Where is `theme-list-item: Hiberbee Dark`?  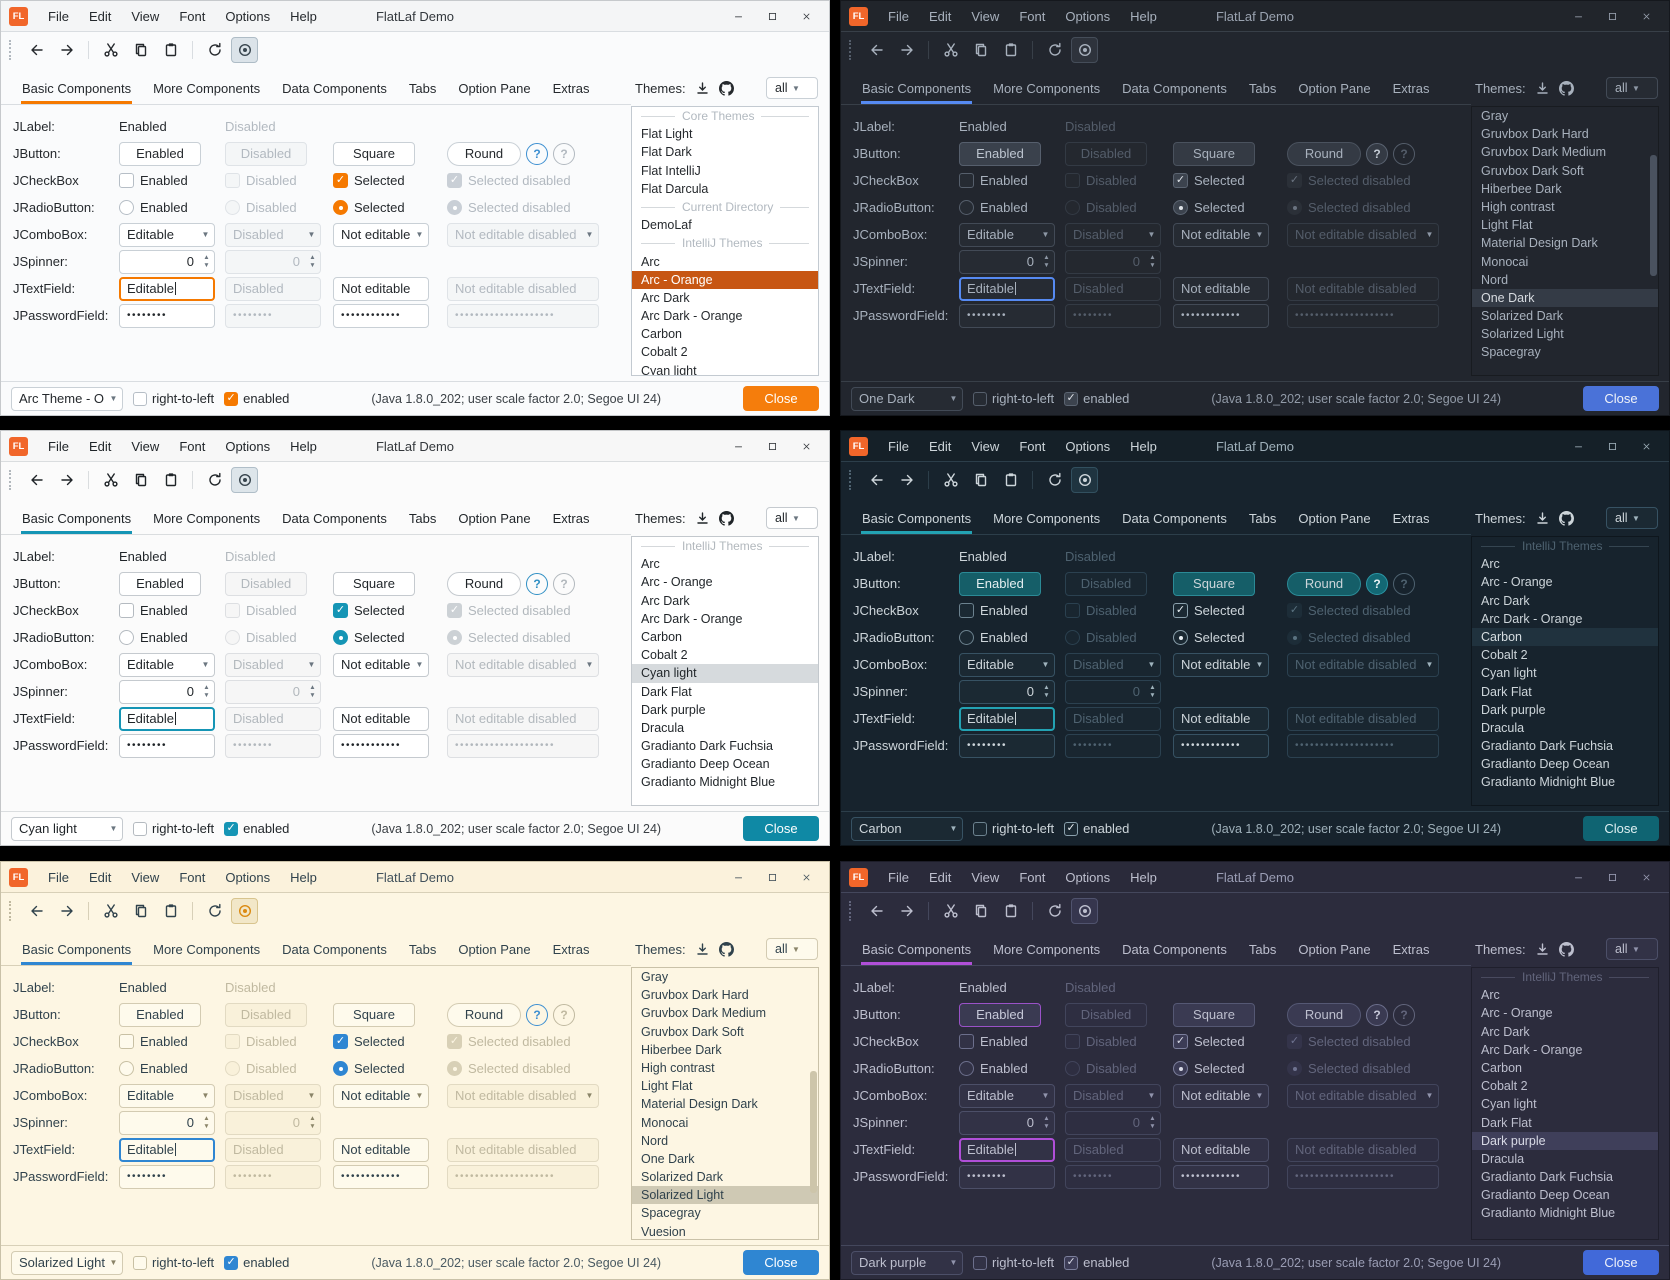
theme-list-item: Hiberbee Dark is located at coordinates (681, 1049).